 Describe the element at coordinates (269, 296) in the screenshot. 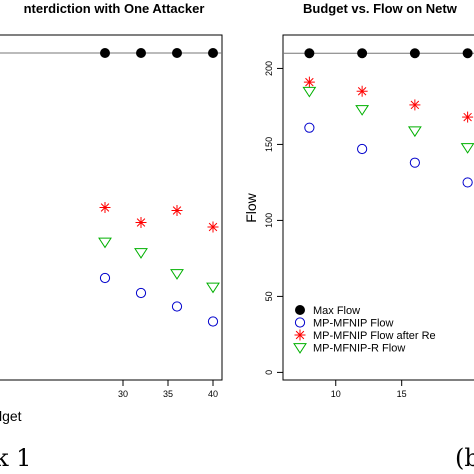

I see `right-y-tick-label: 50` at that location.